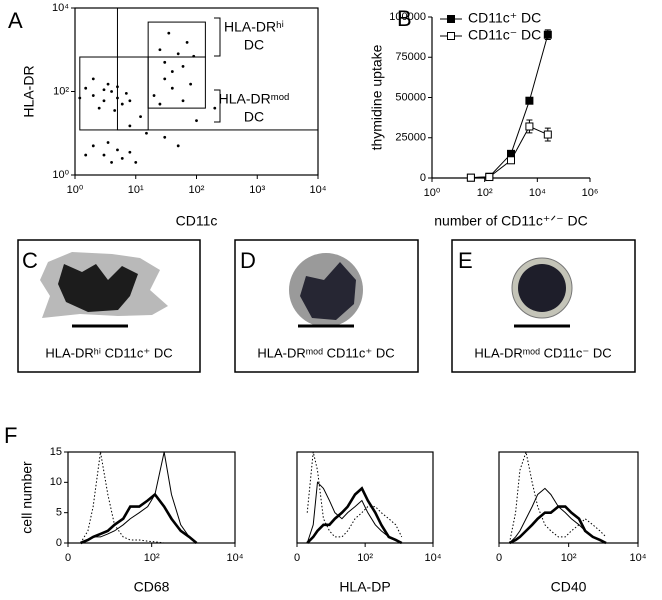  Describe the element at coordinates (504, 18) in the screenshot. I see `legend-label: CD11c⁺ DC` at that location.